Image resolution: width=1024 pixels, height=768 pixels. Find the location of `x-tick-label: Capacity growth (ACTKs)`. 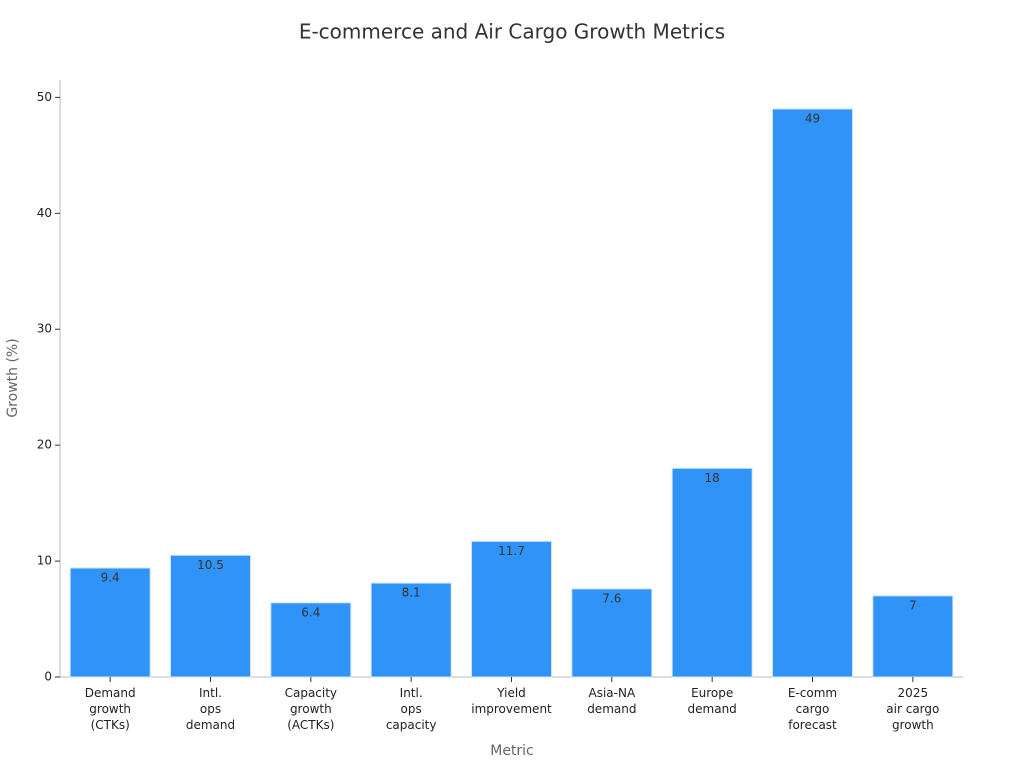

x-tick-label: Capacity growth (ACTKs) is located at coordinates (311, 709).